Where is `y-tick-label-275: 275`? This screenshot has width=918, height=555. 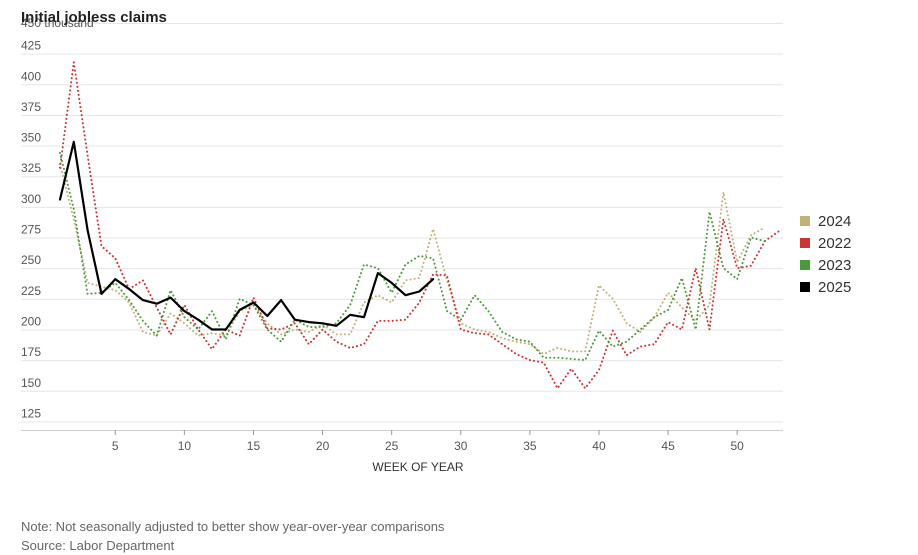 y-tick-label-275: 275 is located at coordinates (31, 230).